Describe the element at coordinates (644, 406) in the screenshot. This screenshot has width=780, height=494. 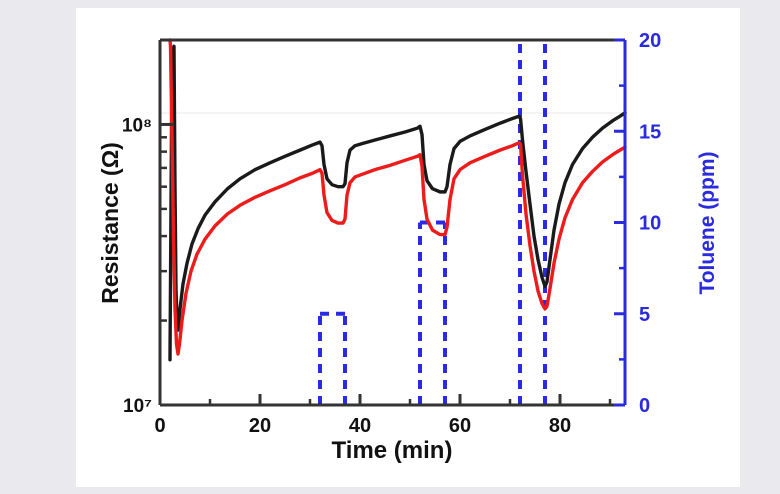
I see `y2-tick-label: 0` at that location.